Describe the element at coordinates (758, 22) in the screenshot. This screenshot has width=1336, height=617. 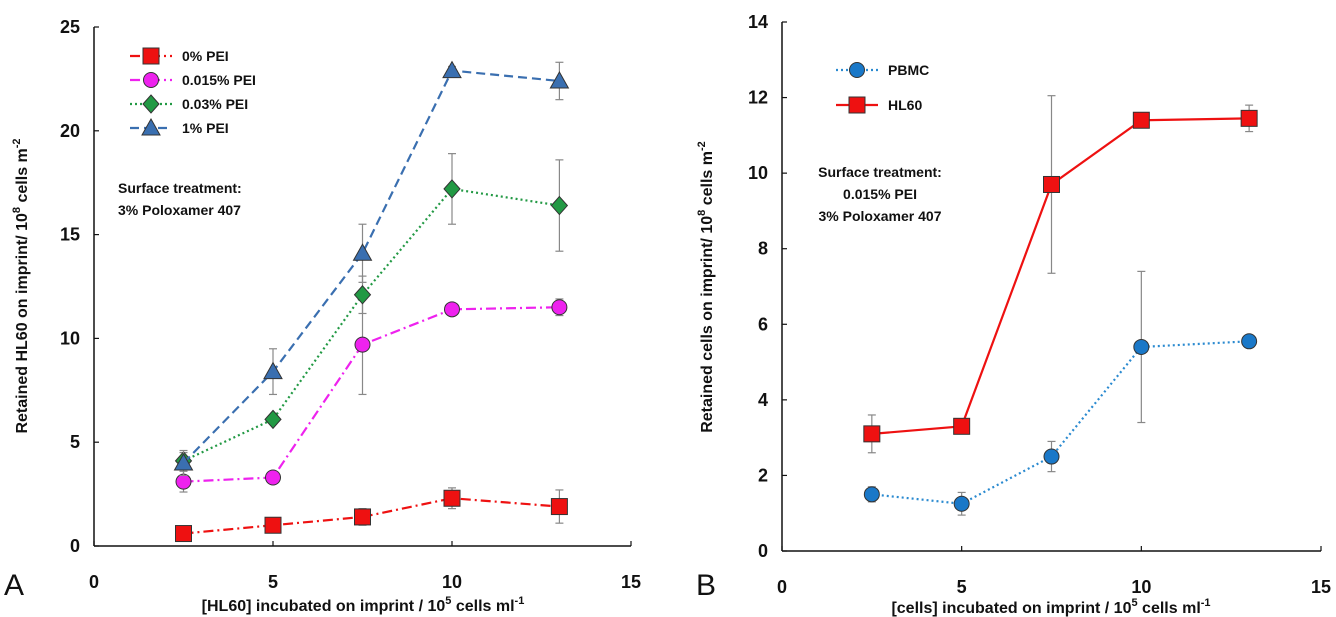
I see `panel-b-y-tick-label: 14` at that location.